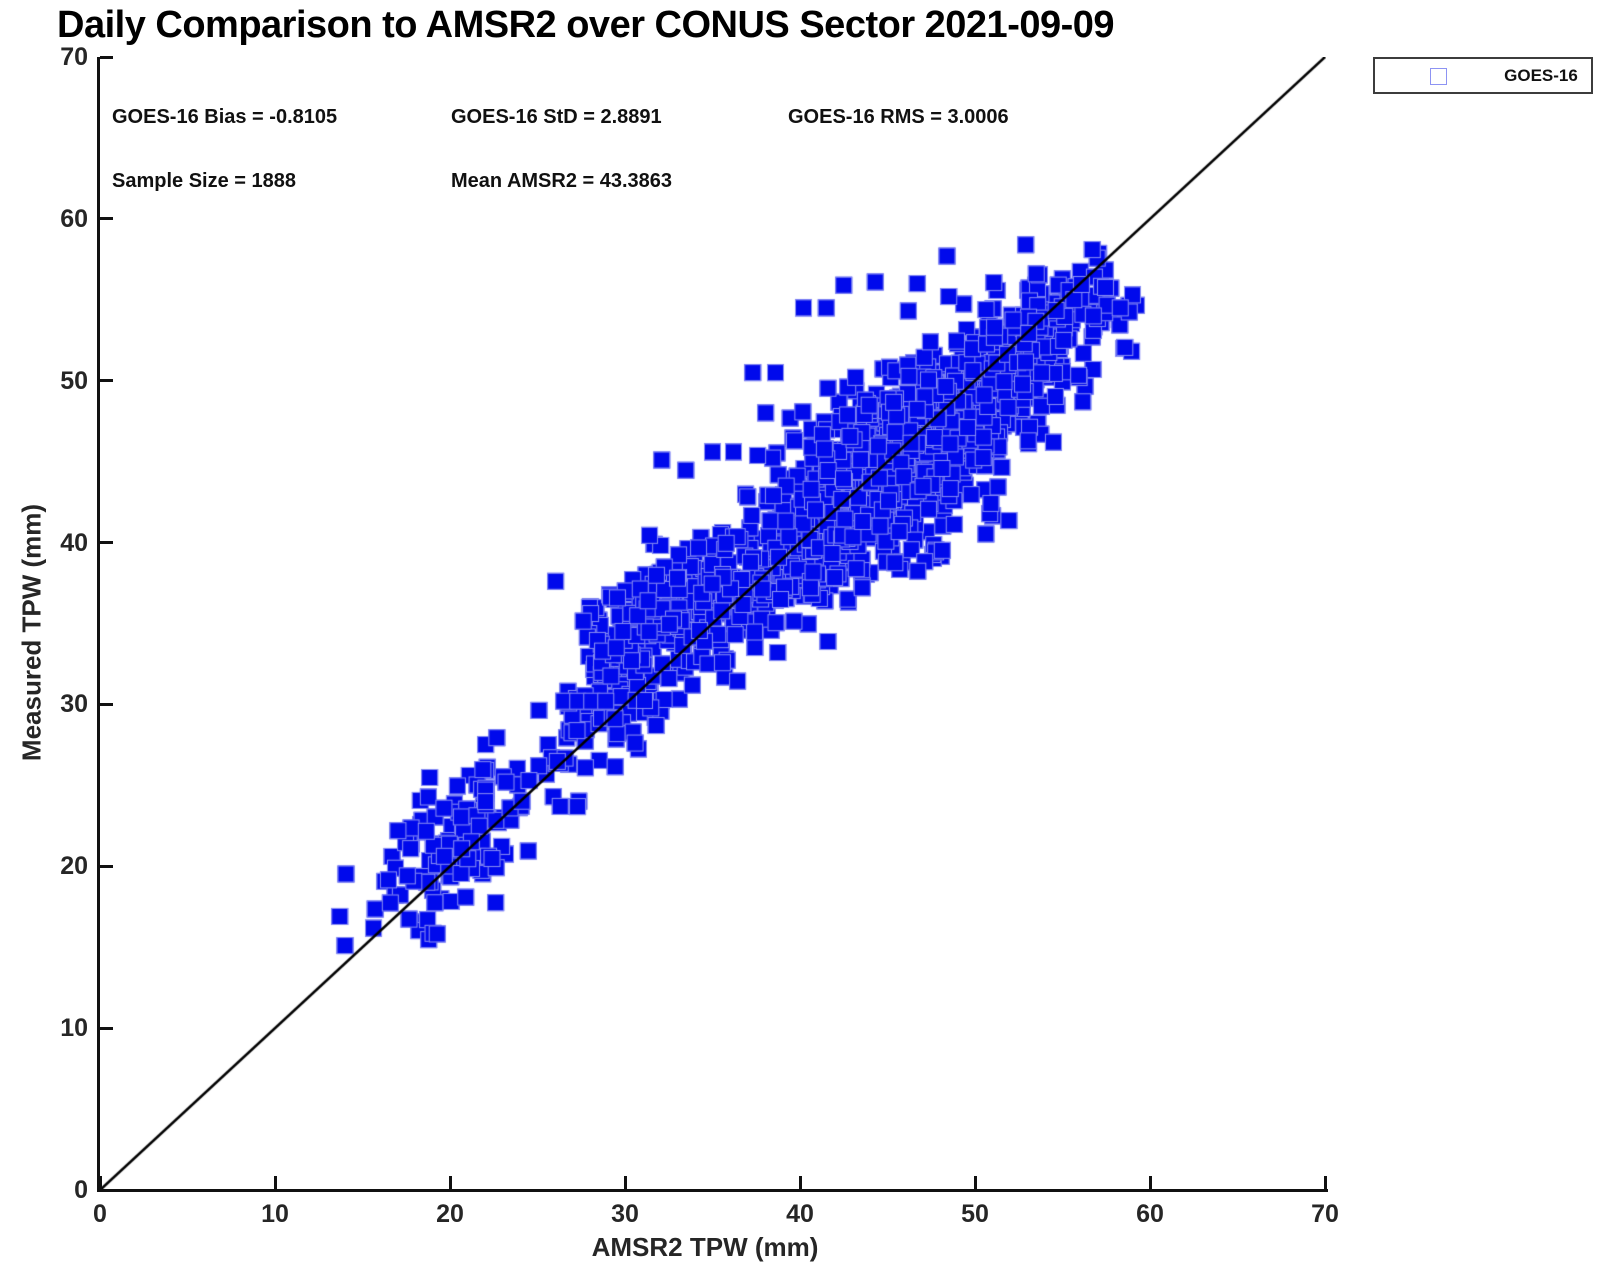 The height and width of the screenshot is (1274, 1600). What do you see at coordinates (1438, 76) in the screenshot?
I see `legend-marker-square-icon` at bounding box center [1438, 76].